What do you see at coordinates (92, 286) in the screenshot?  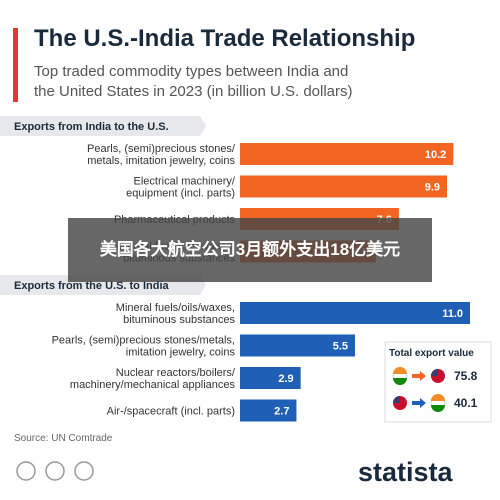 I see `section-header: Exports from the U.S. to India` at bounding box center [92, 286].